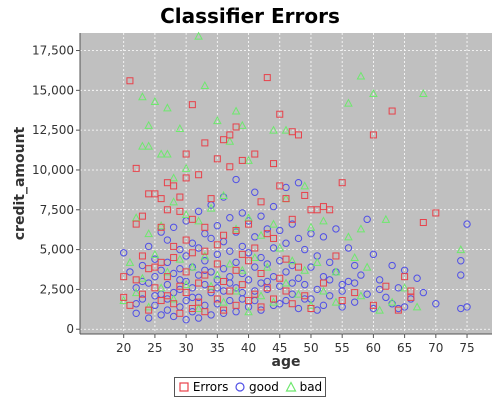  Describe the element at coordinates (248, 348) in the screenshot. I see `x-tick-label: 40` at that location.